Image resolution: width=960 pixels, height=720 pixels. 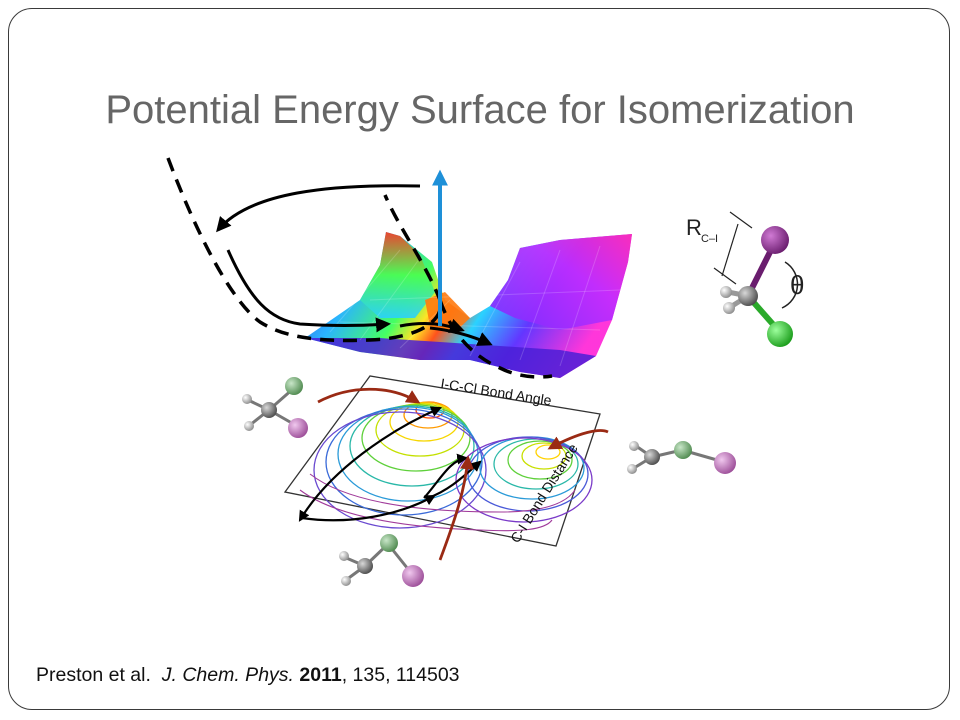 What do you see at coordinates (381, 560) in the screenshot?
I see `molecule-bottom` at bounding box center [381, 560].